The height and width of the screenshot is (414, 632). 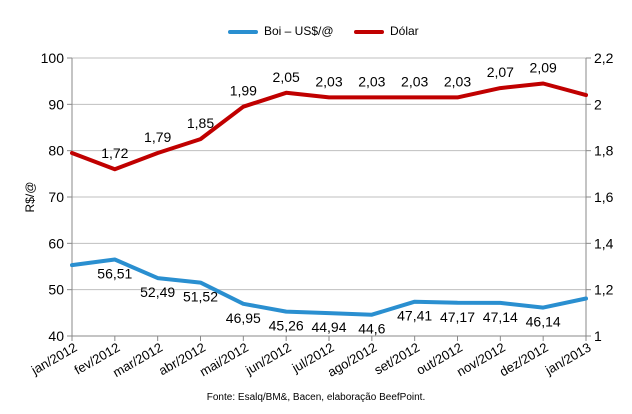 I want to click on x-tick-label: jan/2013, so click(x=568, y=359).